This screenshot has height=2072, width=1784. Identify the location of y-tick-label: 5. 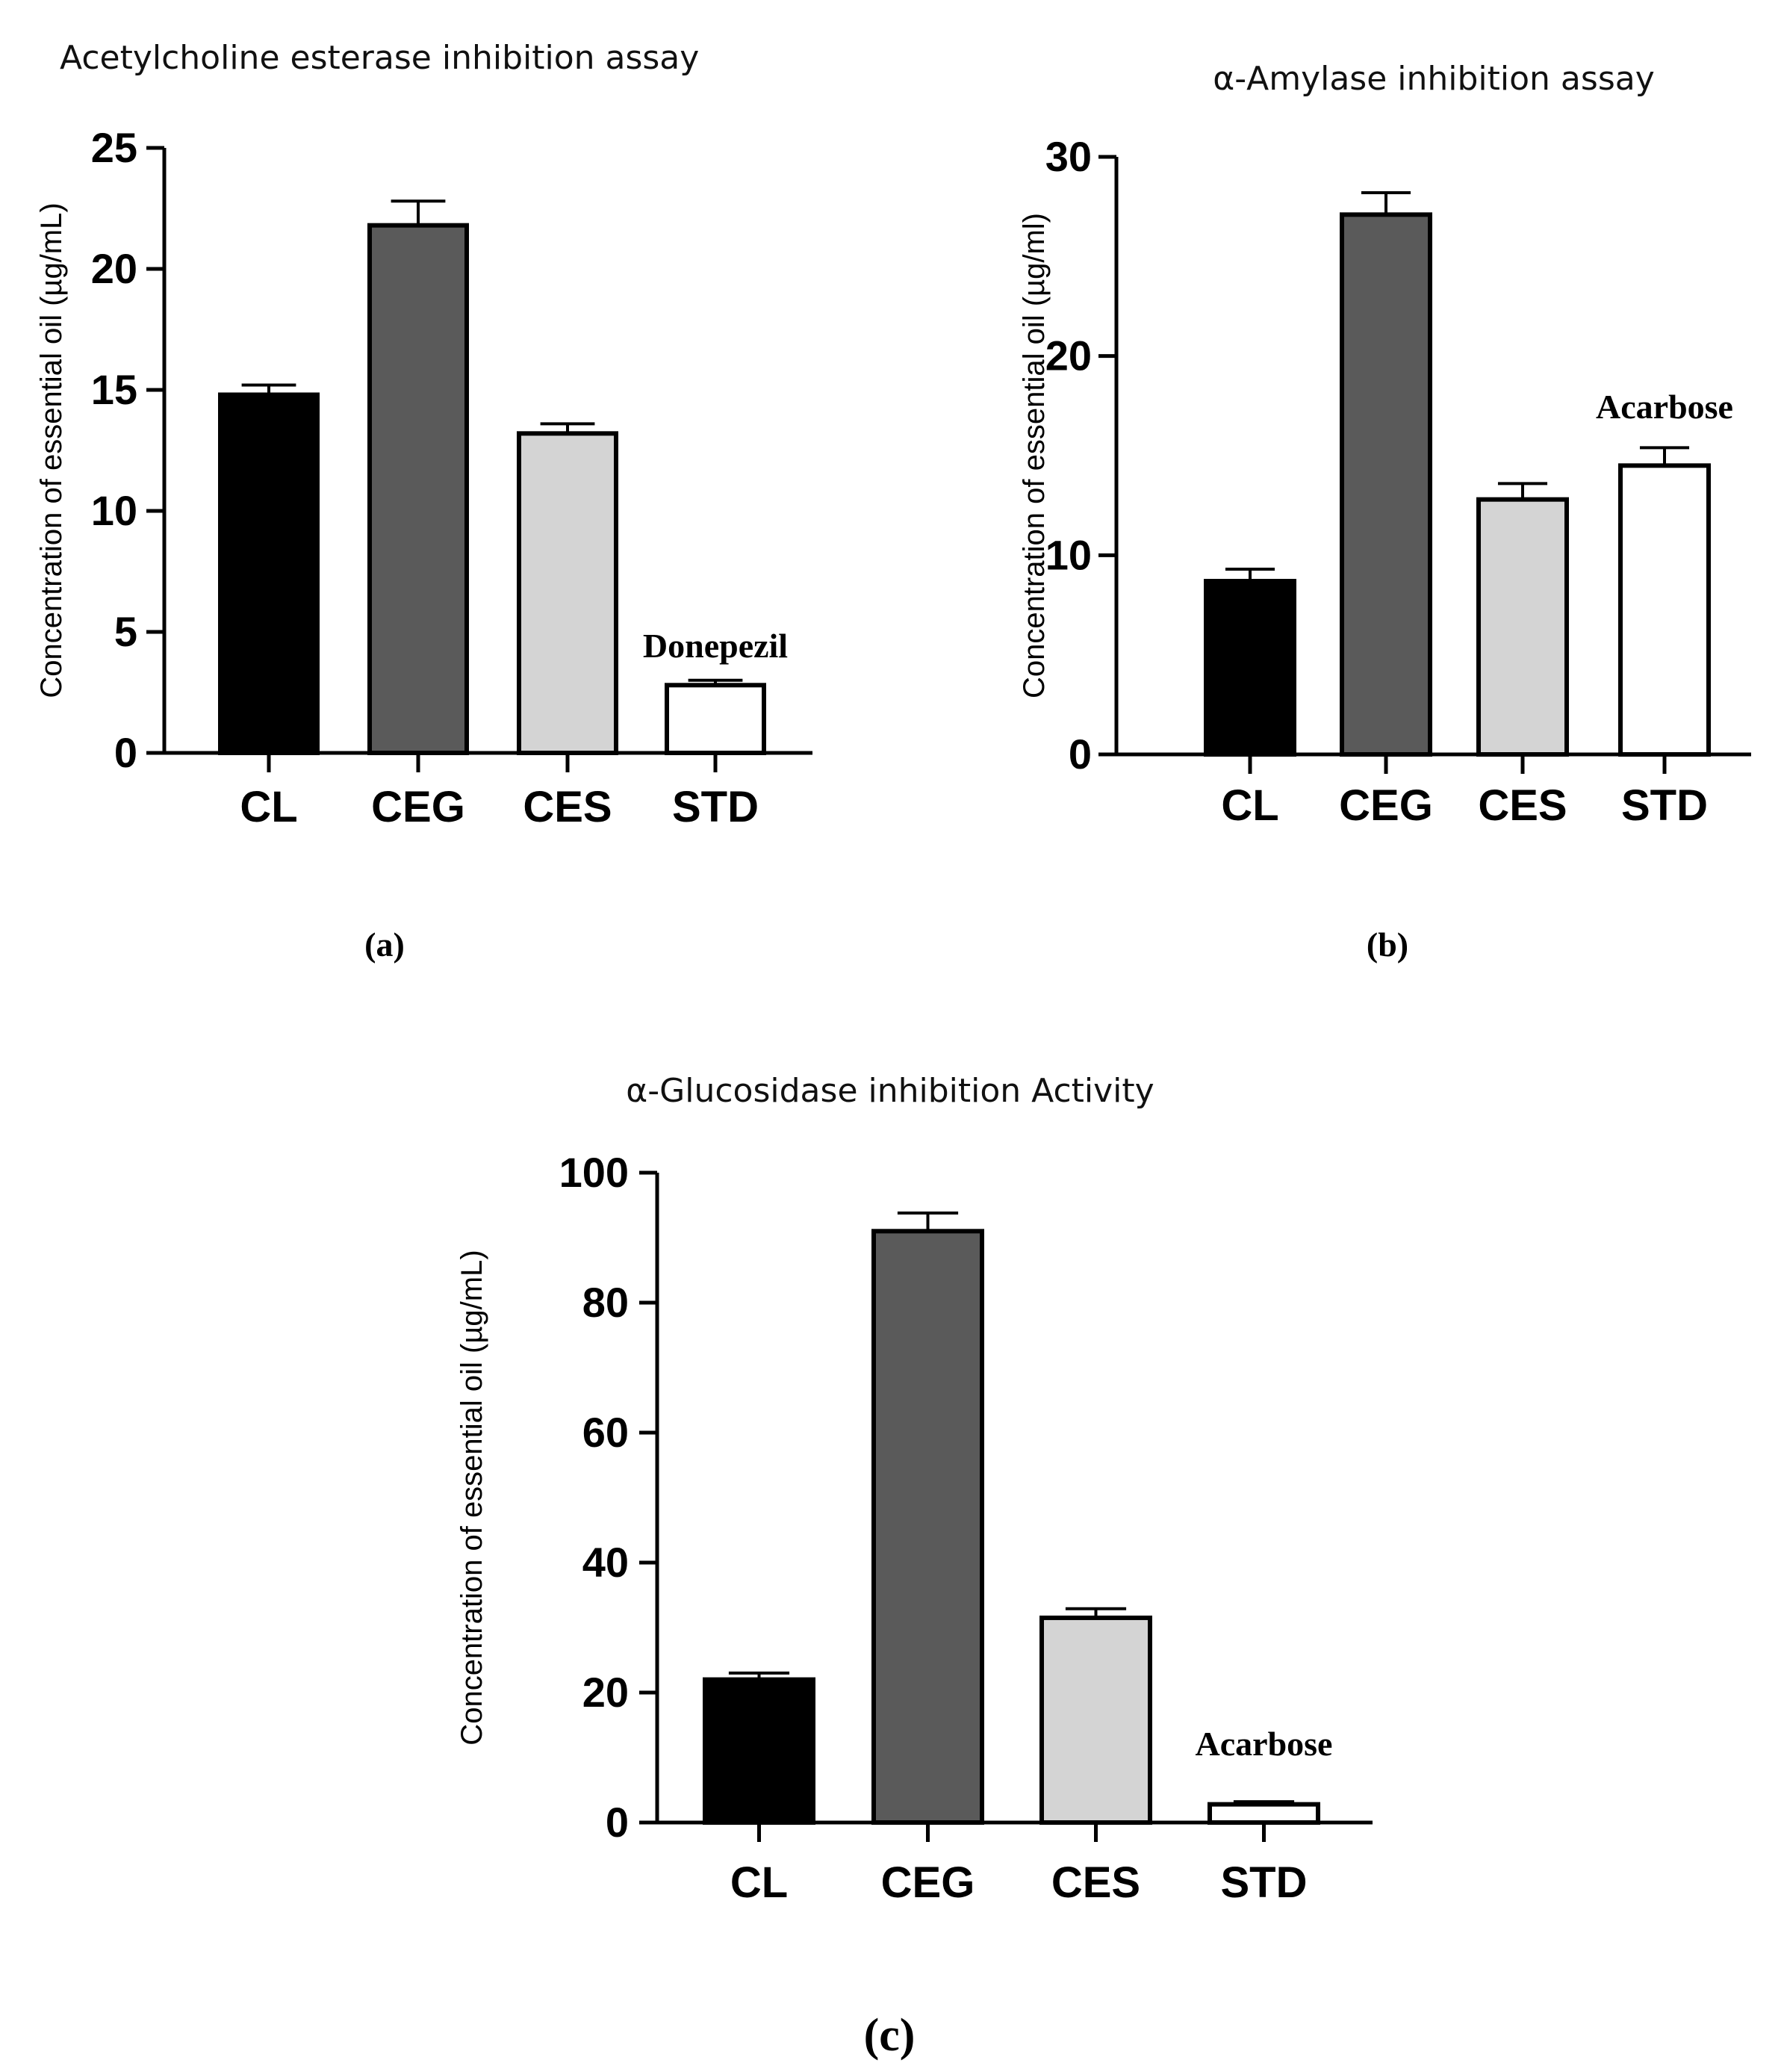
(125, 631).